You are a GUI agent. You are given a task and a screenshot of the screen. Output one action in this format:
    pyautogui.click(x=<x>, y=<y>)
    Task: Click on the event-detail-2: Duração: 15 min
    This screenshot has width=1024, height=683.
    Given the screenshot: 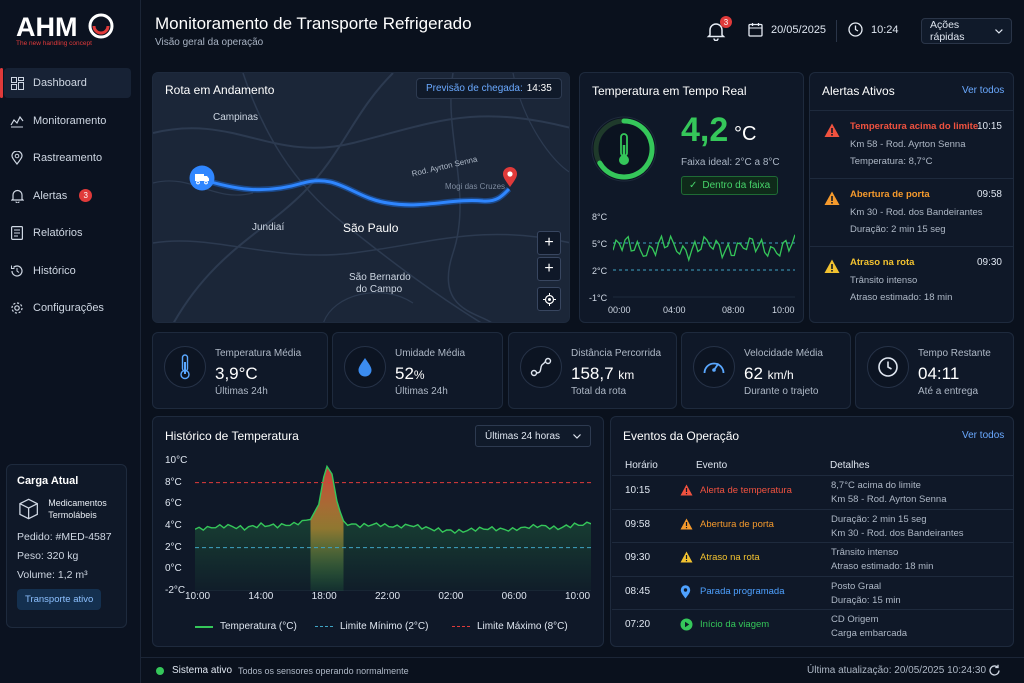 What is the action you would take?
    pyautogui.click(x=866, y=600)
    